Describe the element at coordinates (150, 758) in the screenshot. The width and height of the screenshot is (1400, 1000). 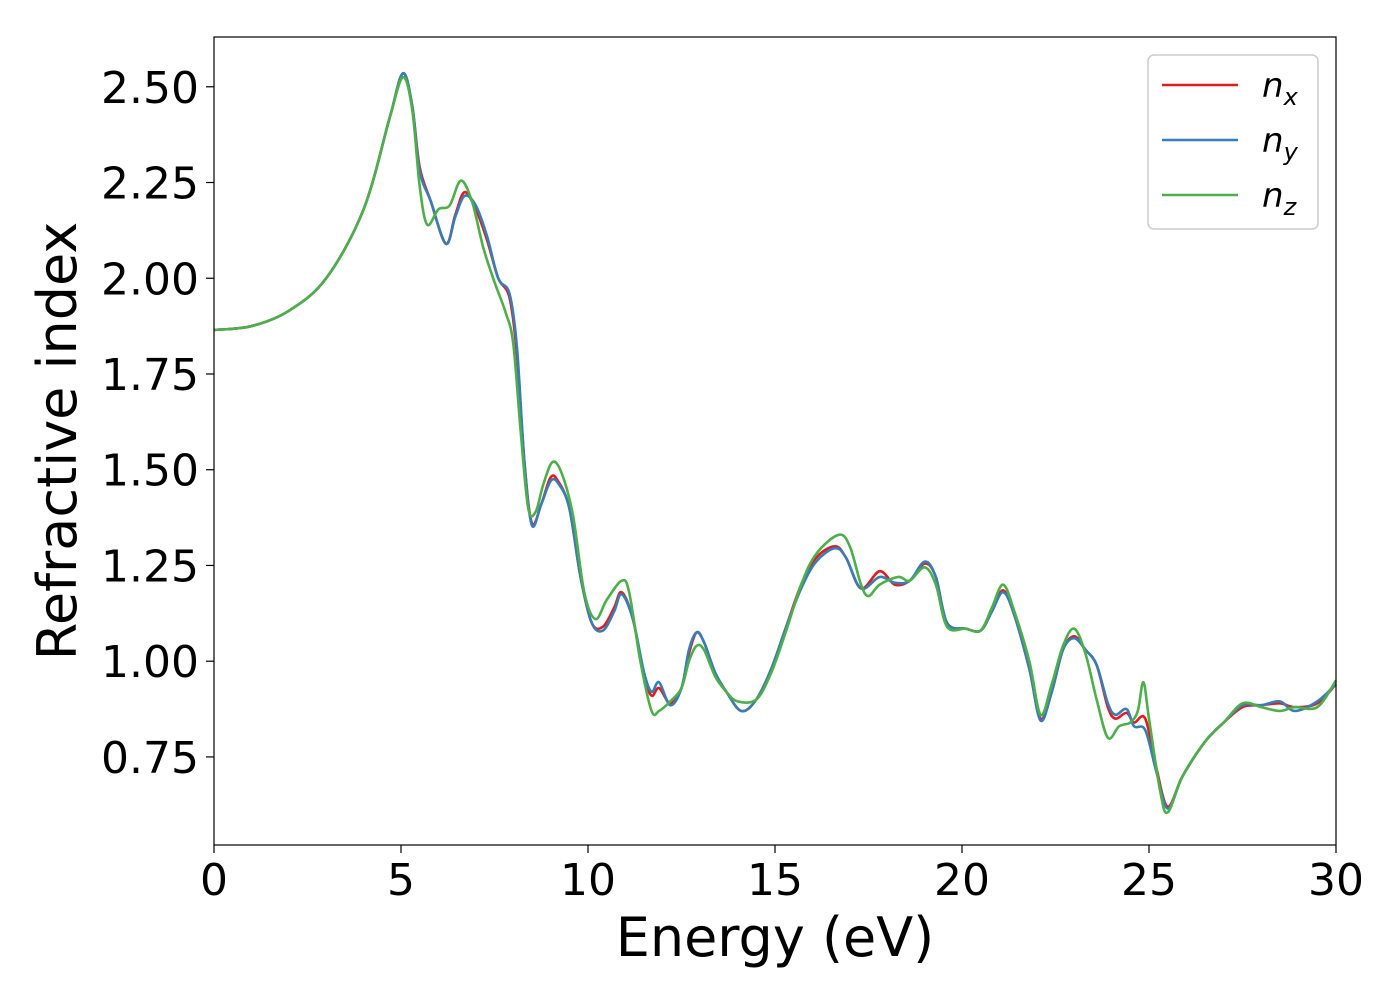
I see `y-tick-label: 0.75` at that location.